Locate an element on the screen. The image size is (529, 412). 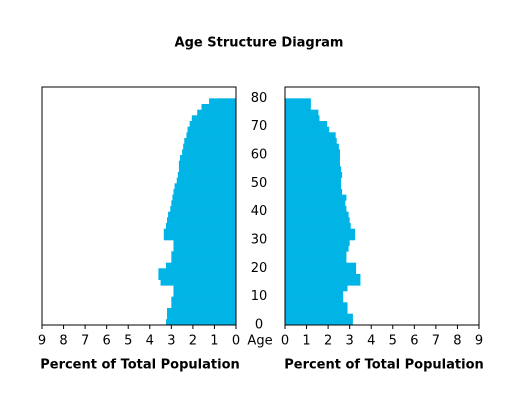
y-tick-label: 20 is located at coordinates (259, 268).